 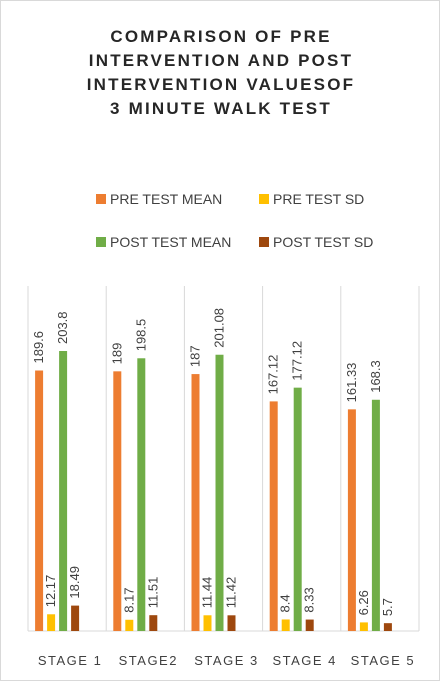 What do you see at coordinates (166, 199) in the screenshot?
I see `legend-label: PRE TEST MEAN` at bounding box center [166, 199].